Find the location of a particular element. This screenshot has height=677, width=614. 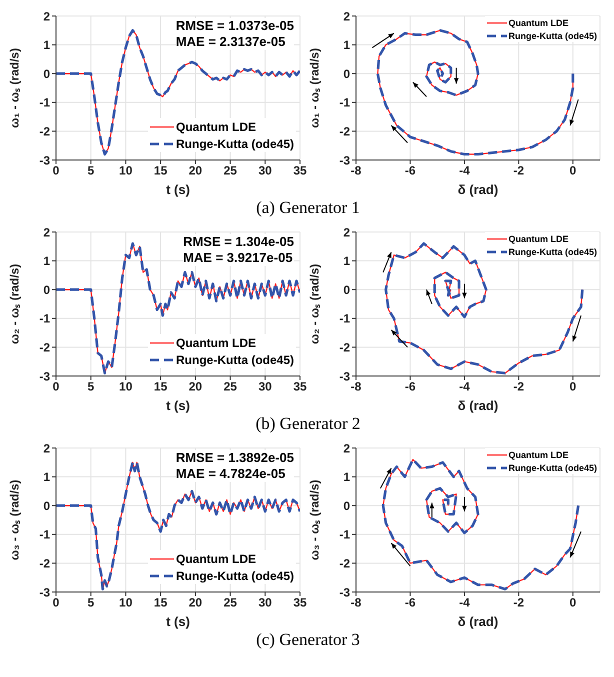

annotation: RMSE = 1.0373e-05 is located at coordinates (235, 26).